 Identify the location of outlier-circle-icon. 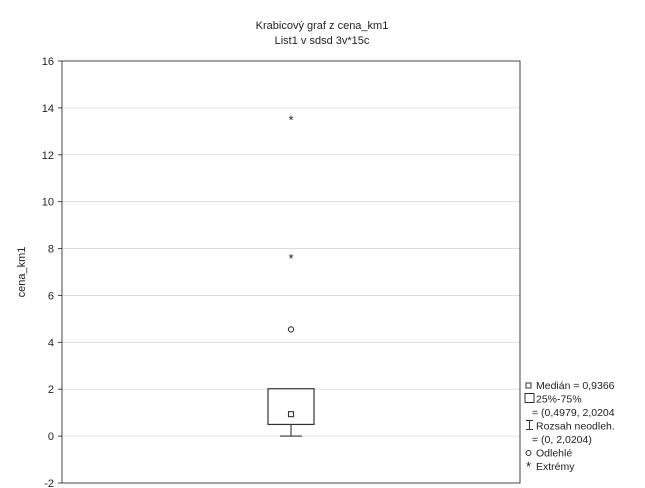
(528, 453).